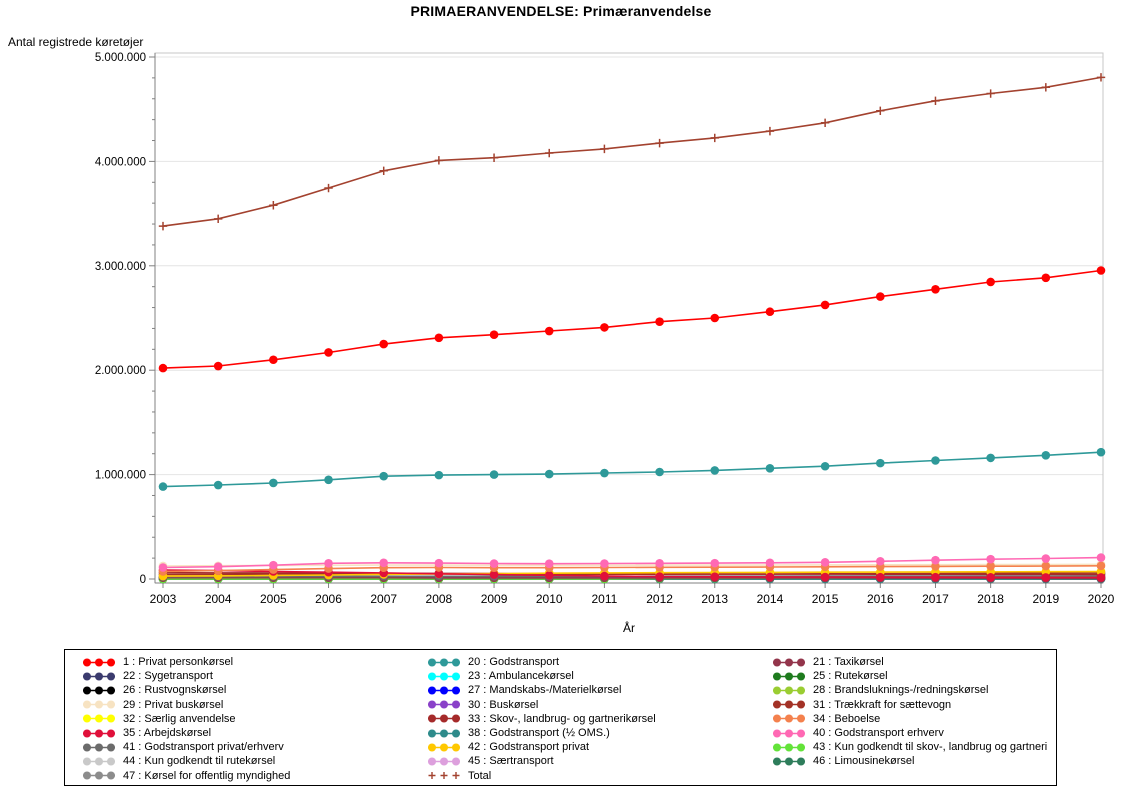 The image size is (1122, 793). What do you see at coordinates (909, 690) in the screenshot?
I see `legend-item-28: 28 : Brandsluknings-/redningskørsel` at bounding box center [909, 690].